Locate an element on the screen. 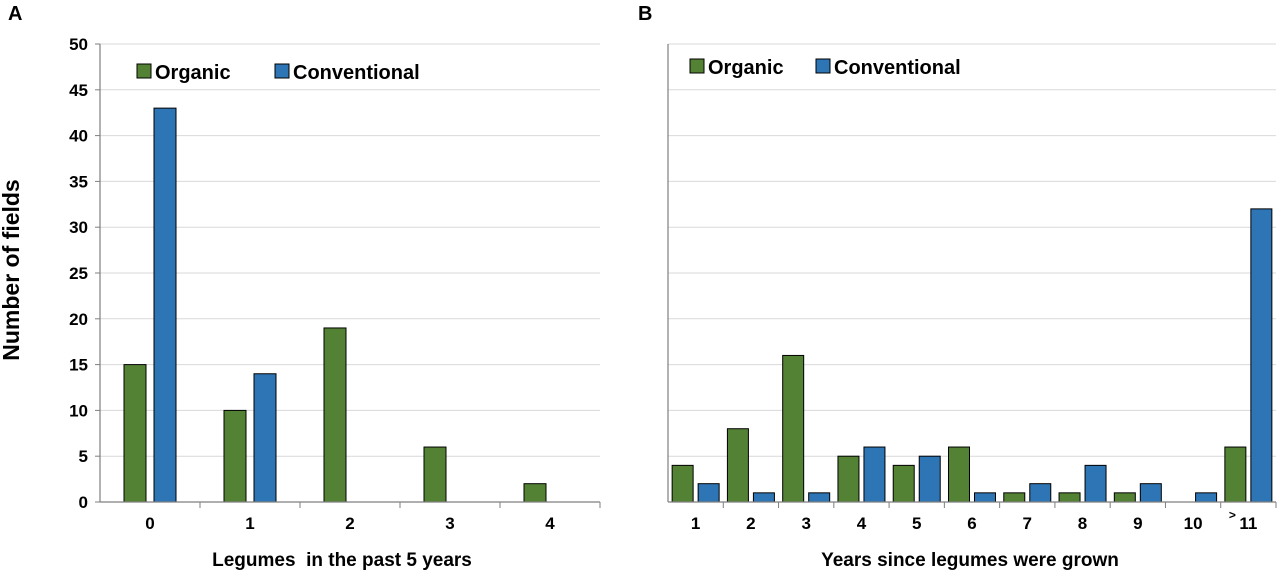 This screenshot has height=572, width=1280. y-axis-title: Number of fields is located at coordinates (12, 269).